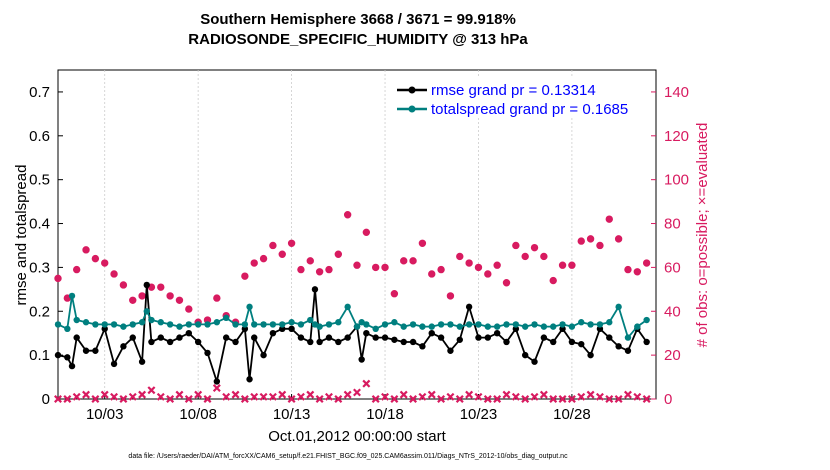 The image size is (830, 470). Describe the element at coordinates (676, 180) in the screenshot. I see `right-tick-label: 100` at that location.